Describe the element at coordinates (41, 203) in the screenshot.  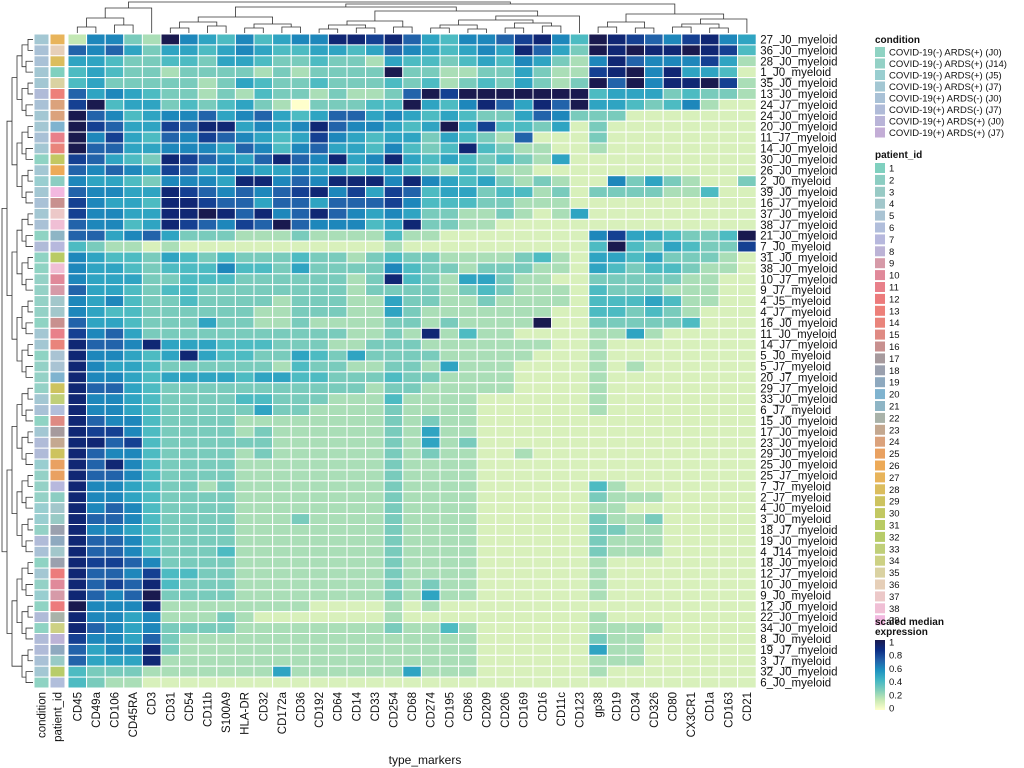
I see `condition-annotation-cell` at that location.